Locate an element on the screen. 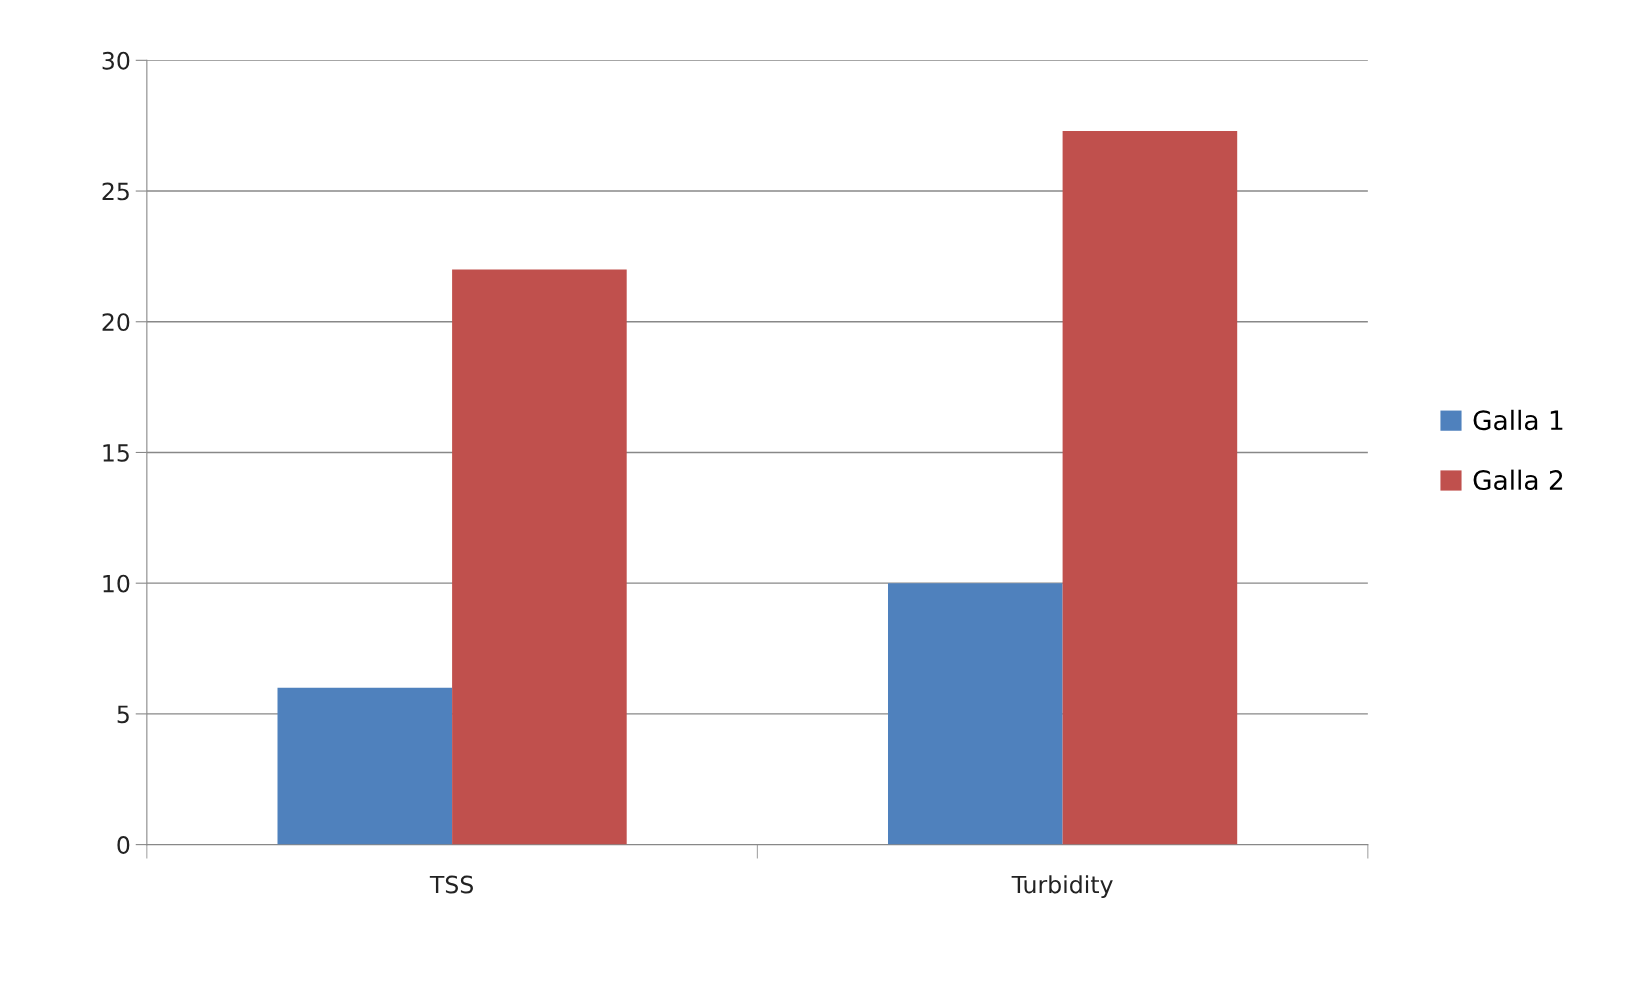 The width and height of the screenshot is (1650, 989). x-tick-label: TSS is located at coordinates (451, 884).